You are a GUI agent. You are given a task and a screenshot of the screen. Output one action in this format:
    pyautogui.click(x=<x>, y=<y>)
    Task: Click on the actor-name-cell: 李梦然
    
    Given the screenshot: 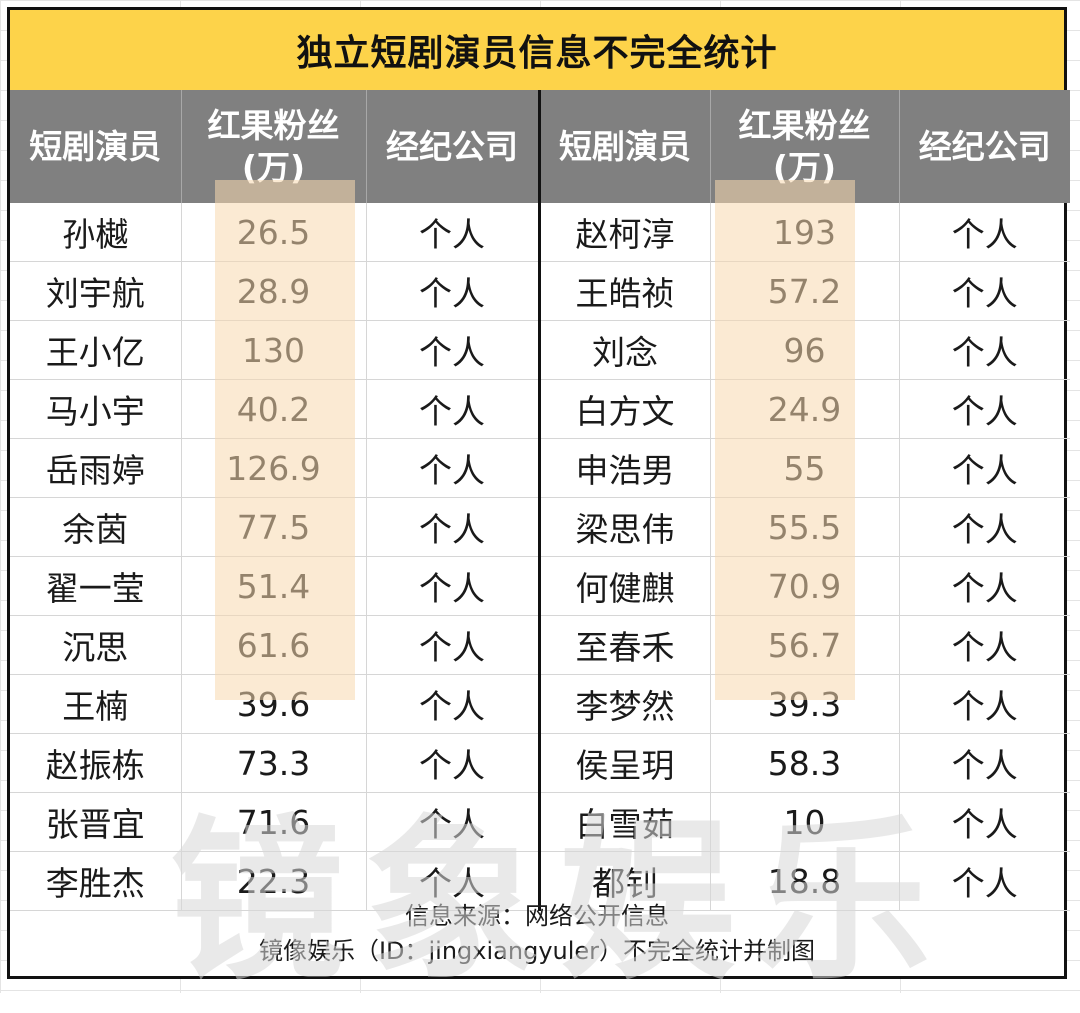 What is the action you would take?
    pyautogui.click(x=625, y=704)
    